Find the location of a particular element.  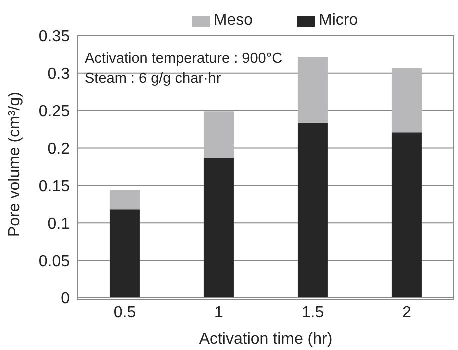

x-tick-label: 2 is located at coordinates (407, 313).